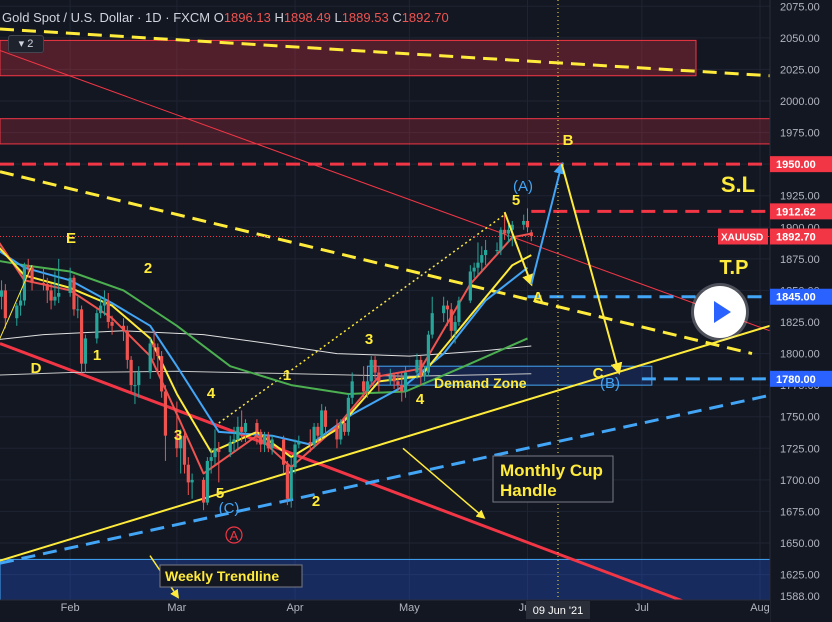 This screenshot has height=622, width=832. Describe the element at coordinates (220, 493) in the screenshot. I see `wave-label-5: 5` at that location.